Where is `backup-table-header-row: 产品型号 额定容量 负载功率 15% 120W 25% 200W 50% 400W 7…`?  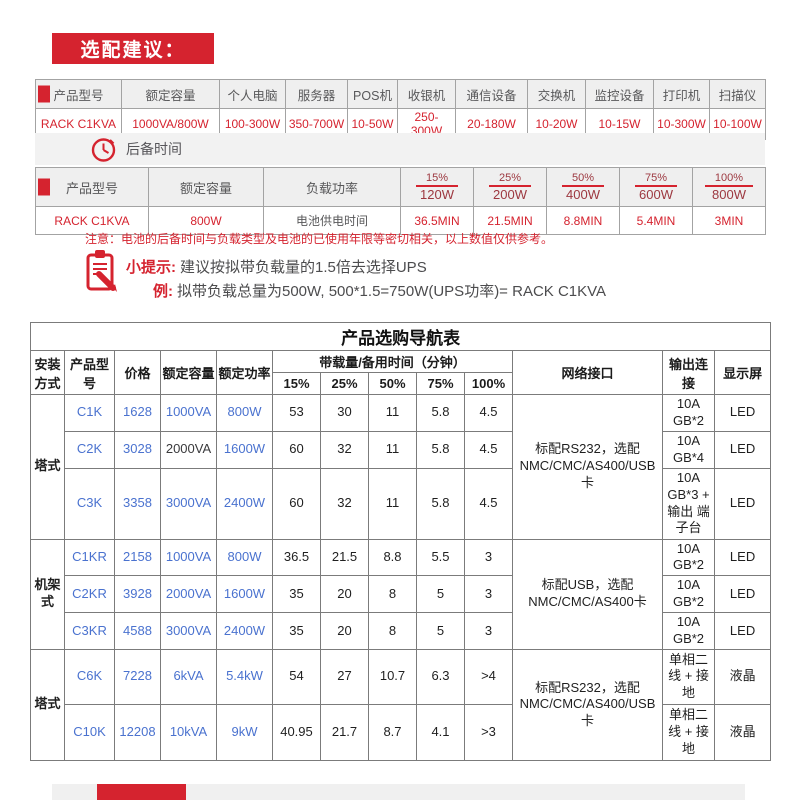 backup-table-header-row: 产品型号 额定容量 负载功率 15% 120W 25% 200W 50% 400W 7… is located at coordinates (400, 187).